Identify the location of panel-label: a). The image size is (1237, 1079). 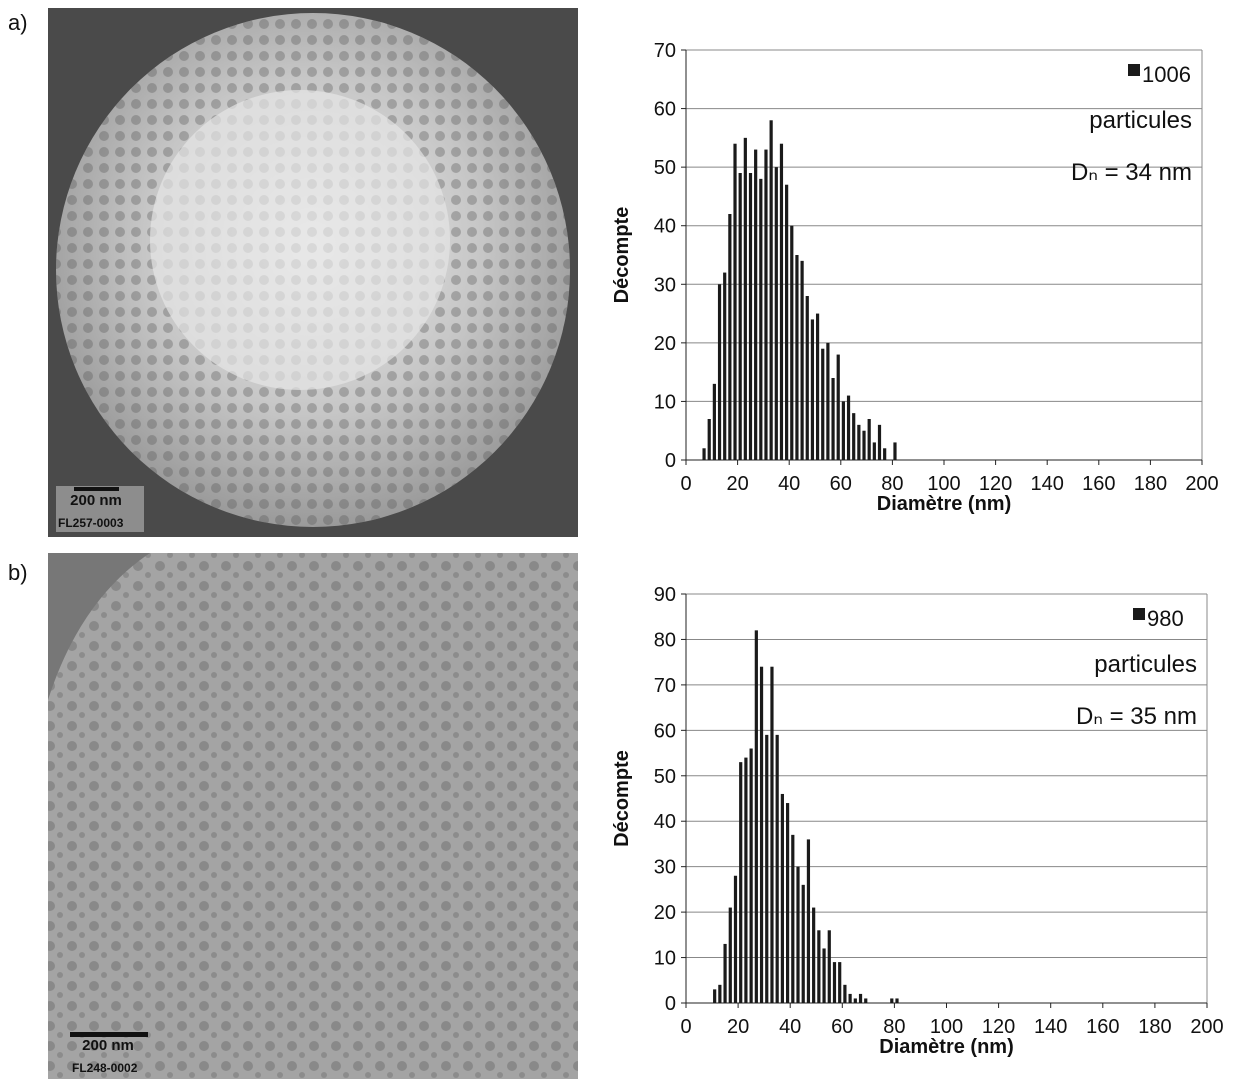
(18, 22).